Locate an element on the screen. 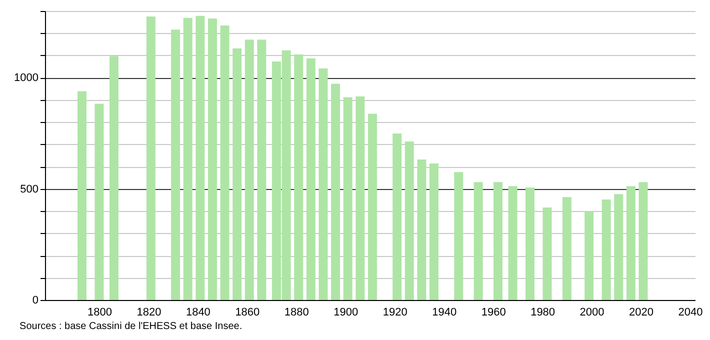 The width and height of the screenshot is (710, 340). x-tick-label: 1960 is located at coordinates (493, 312).